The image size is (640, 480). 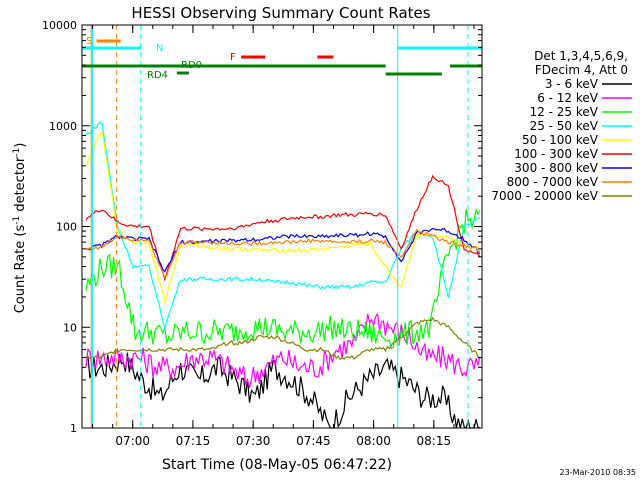 What do you see at coordinates (191, 65) in the screenshot?
I see `flag-label: RD0` at bounding box center [191, 65].